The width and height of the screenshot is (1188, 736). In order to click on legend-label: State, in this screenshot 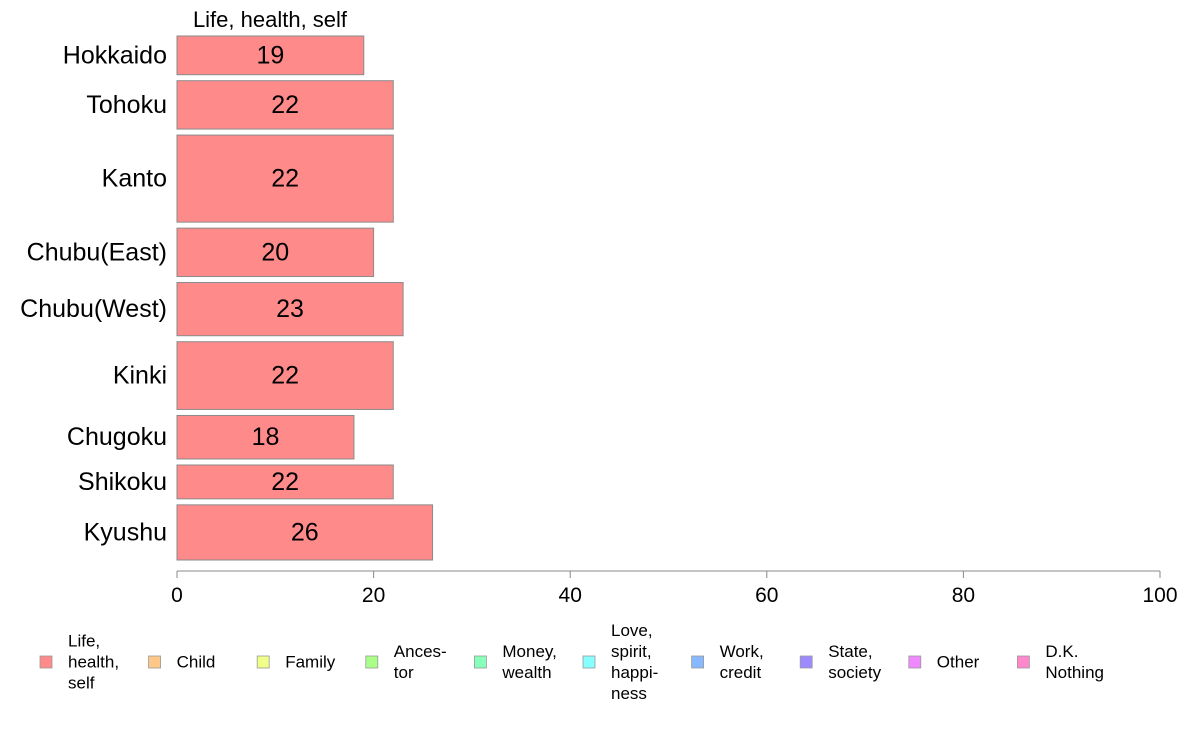, I will do `click(850, 651)`.